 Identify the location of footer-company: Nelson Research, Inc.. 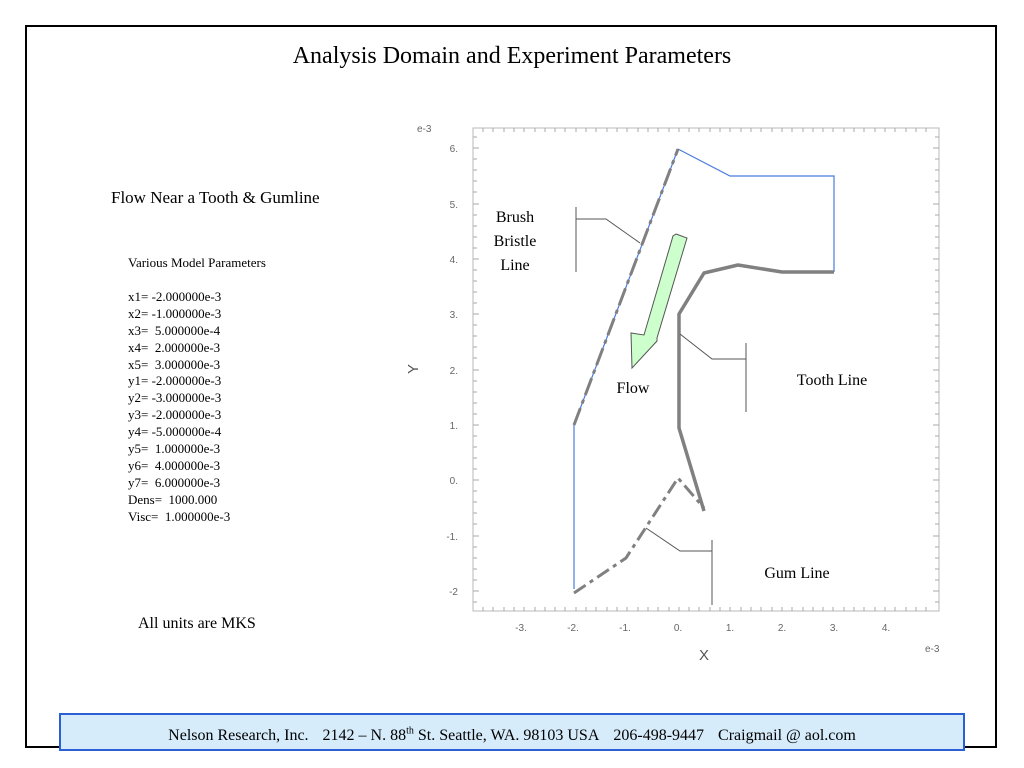
(238, 736).